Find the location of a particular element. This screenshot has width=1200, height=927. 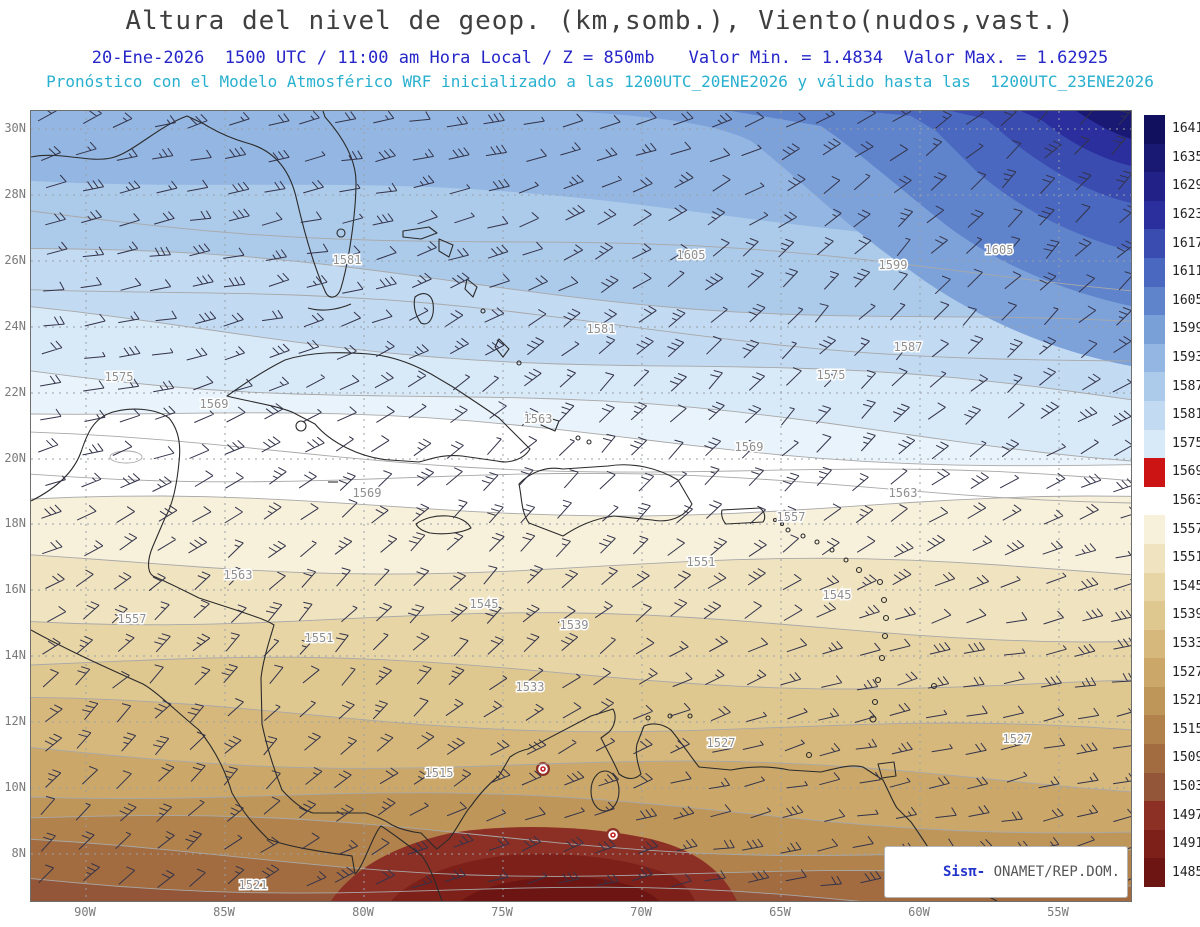

coastline-grand-bahama is located at coordinates (420, 233).